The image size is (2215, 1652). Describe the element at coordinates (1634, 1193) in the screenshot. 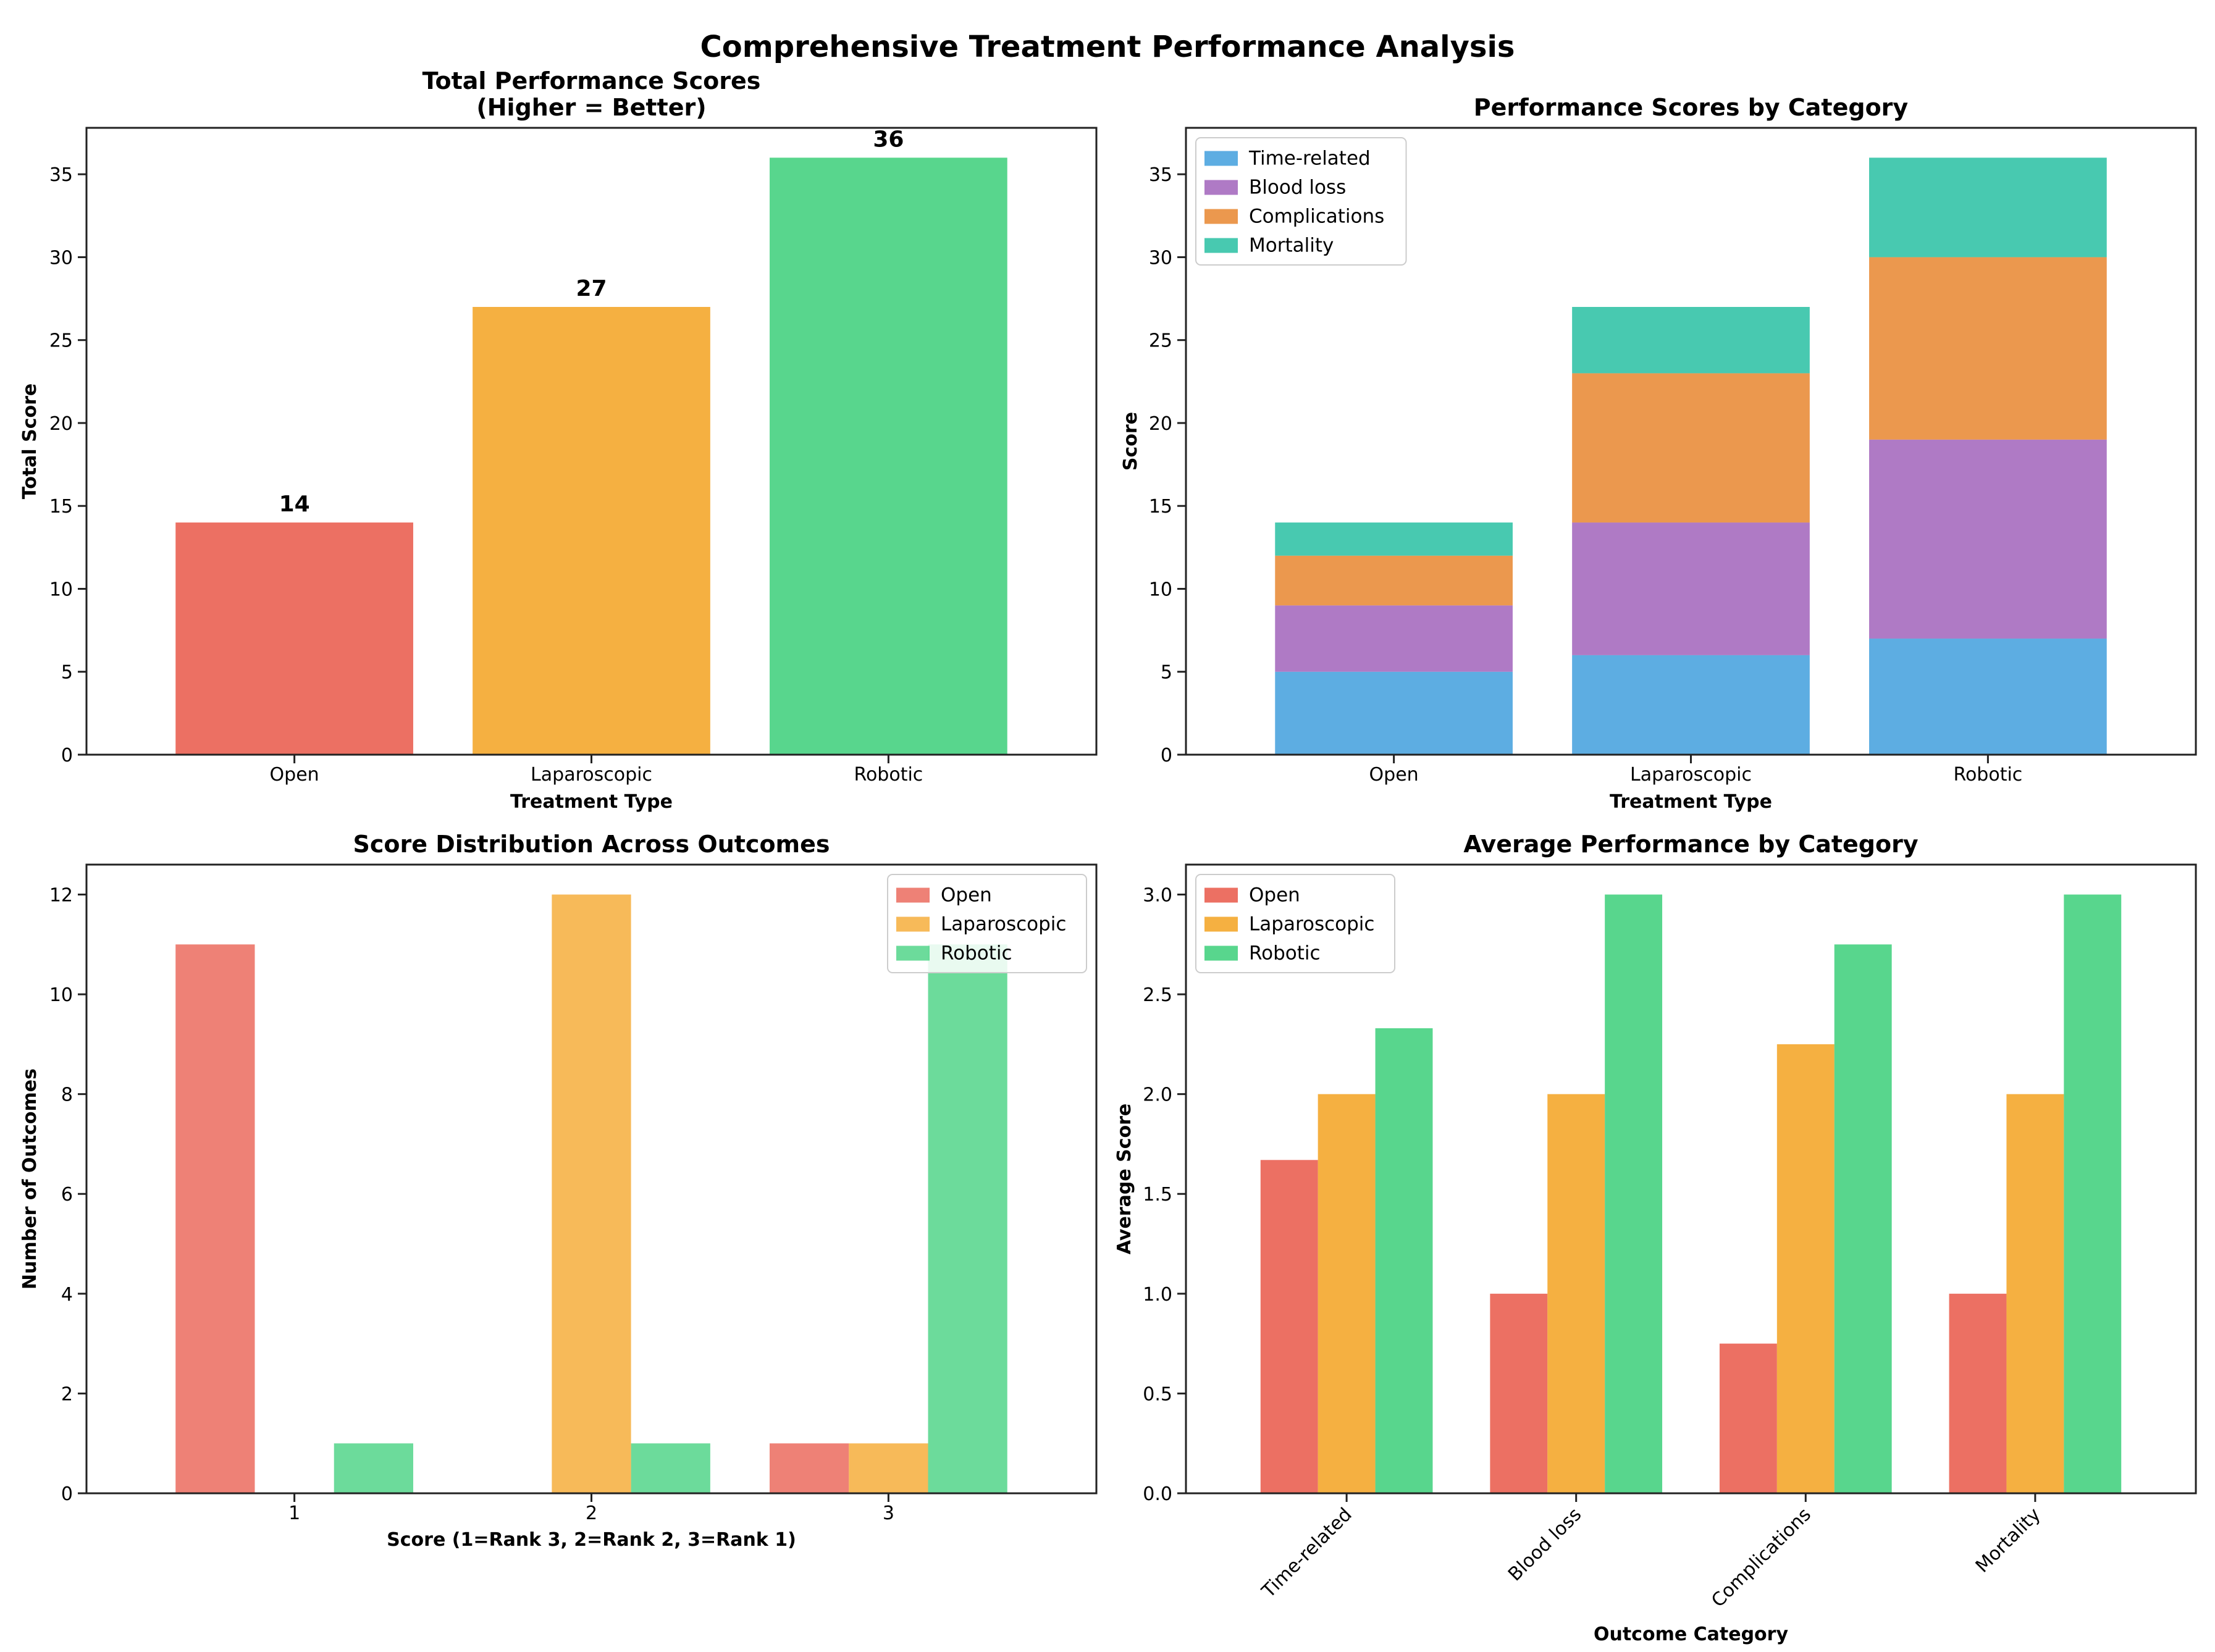

I see `p4-bar-blood-loss-robotic` at that location.